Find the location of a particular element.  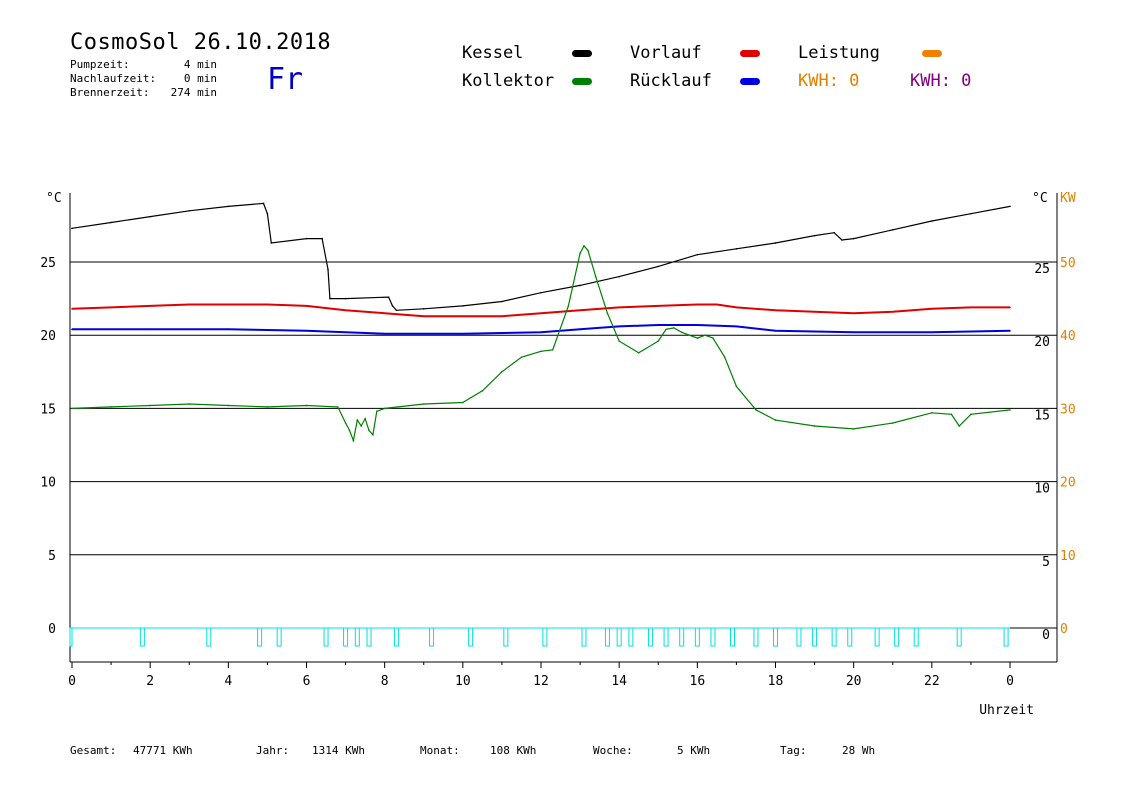

legend-ruecklauf-label: Rücklauf is located at coordinates (671, 81).